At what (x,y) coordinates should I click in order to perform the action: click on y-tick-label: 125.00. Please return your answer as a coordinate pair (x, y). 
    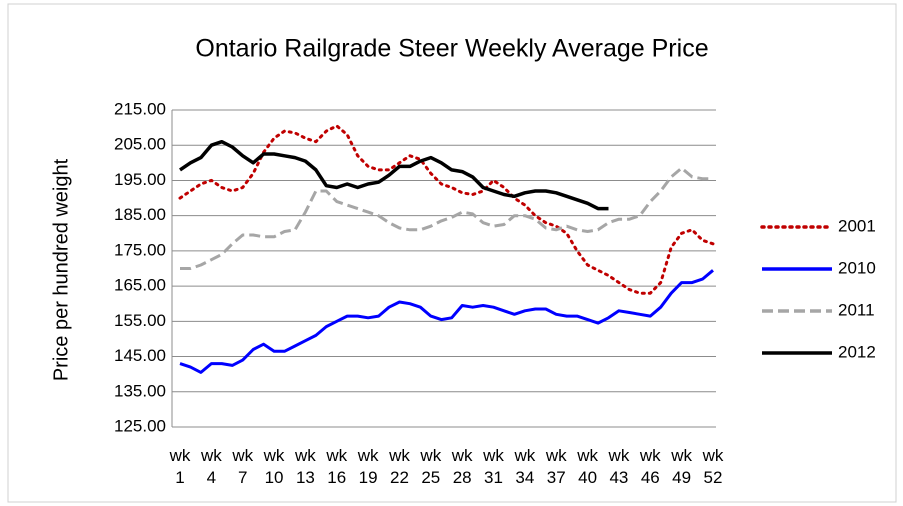
    Looking at the image, I should click on (140, 425).